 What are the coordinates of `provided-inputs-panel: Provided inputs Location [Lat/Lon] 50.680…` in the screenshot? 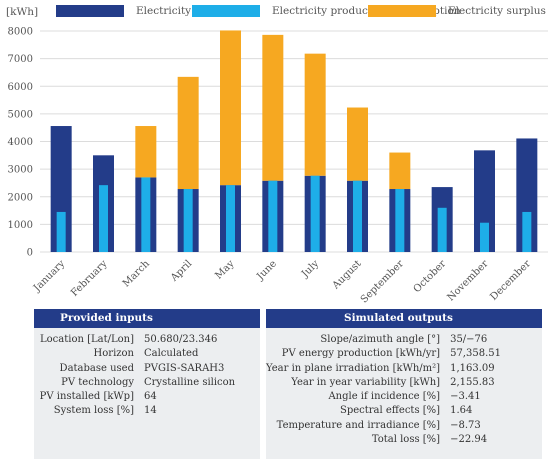 It's located at (147, 384).